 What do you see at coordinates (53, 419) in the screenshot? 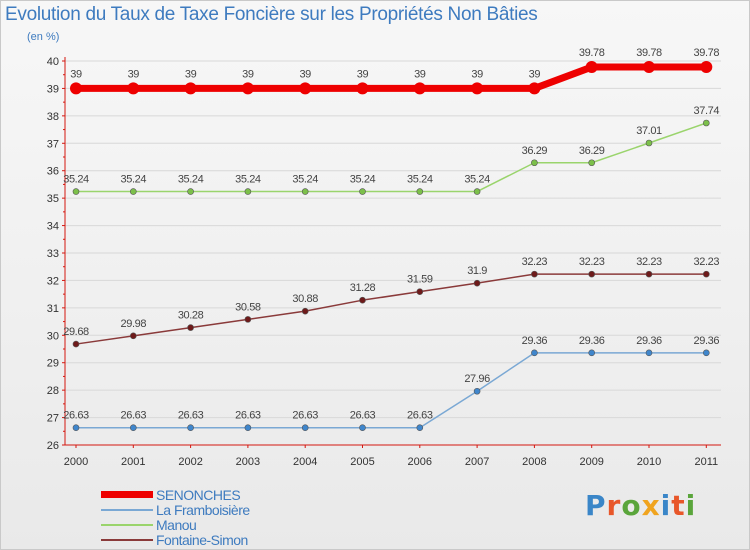
I see `y-tick-label: 27` at bounding box center [53, 419].